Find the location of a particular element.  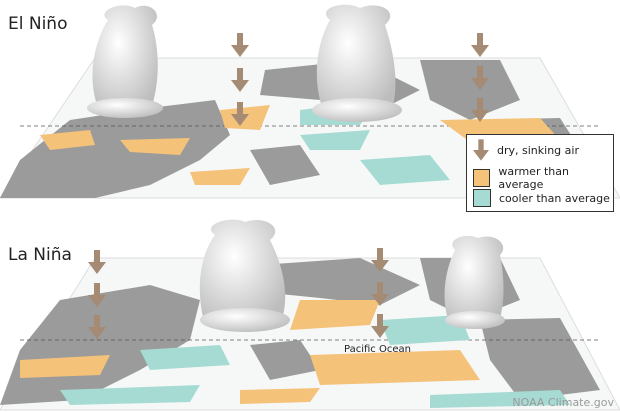

credit: NOAA Climate.gov is located at coordinates (563, 402).